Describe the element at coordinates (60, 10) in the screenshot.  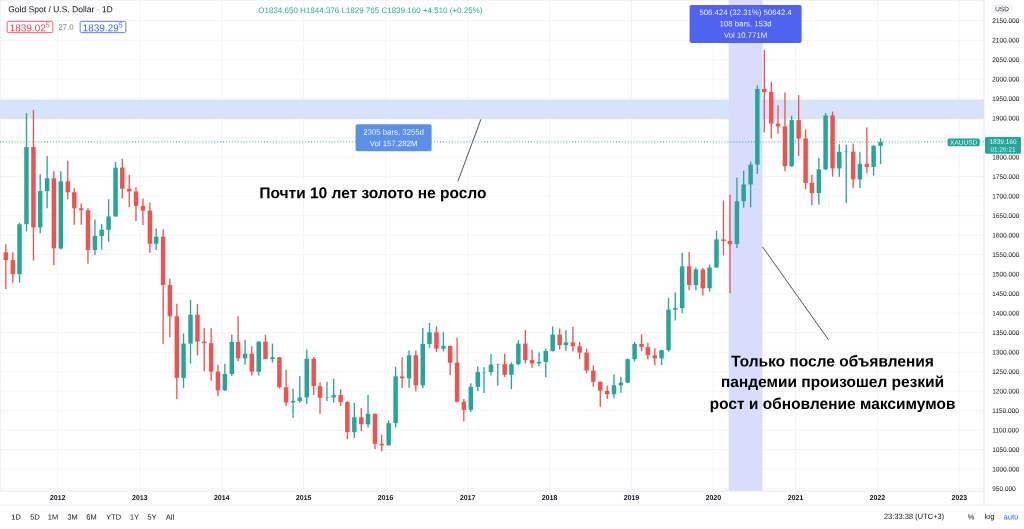
I see `text: Gold Spot / U.S. Dollar · 1D` at that location.